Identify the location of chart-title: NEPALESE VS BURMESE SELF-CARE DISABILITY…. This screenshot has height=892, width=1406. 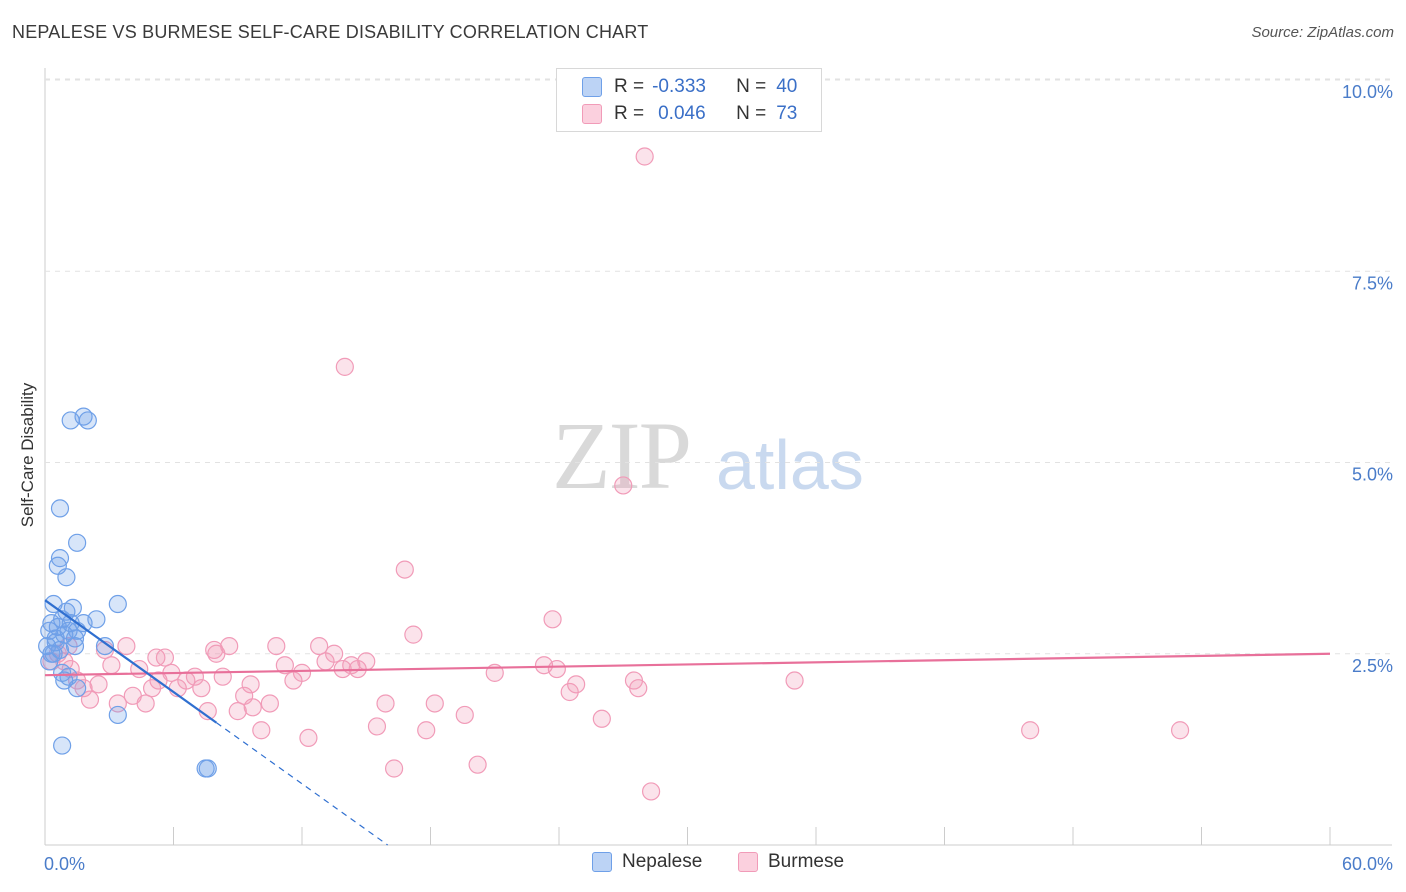
(330, 32).